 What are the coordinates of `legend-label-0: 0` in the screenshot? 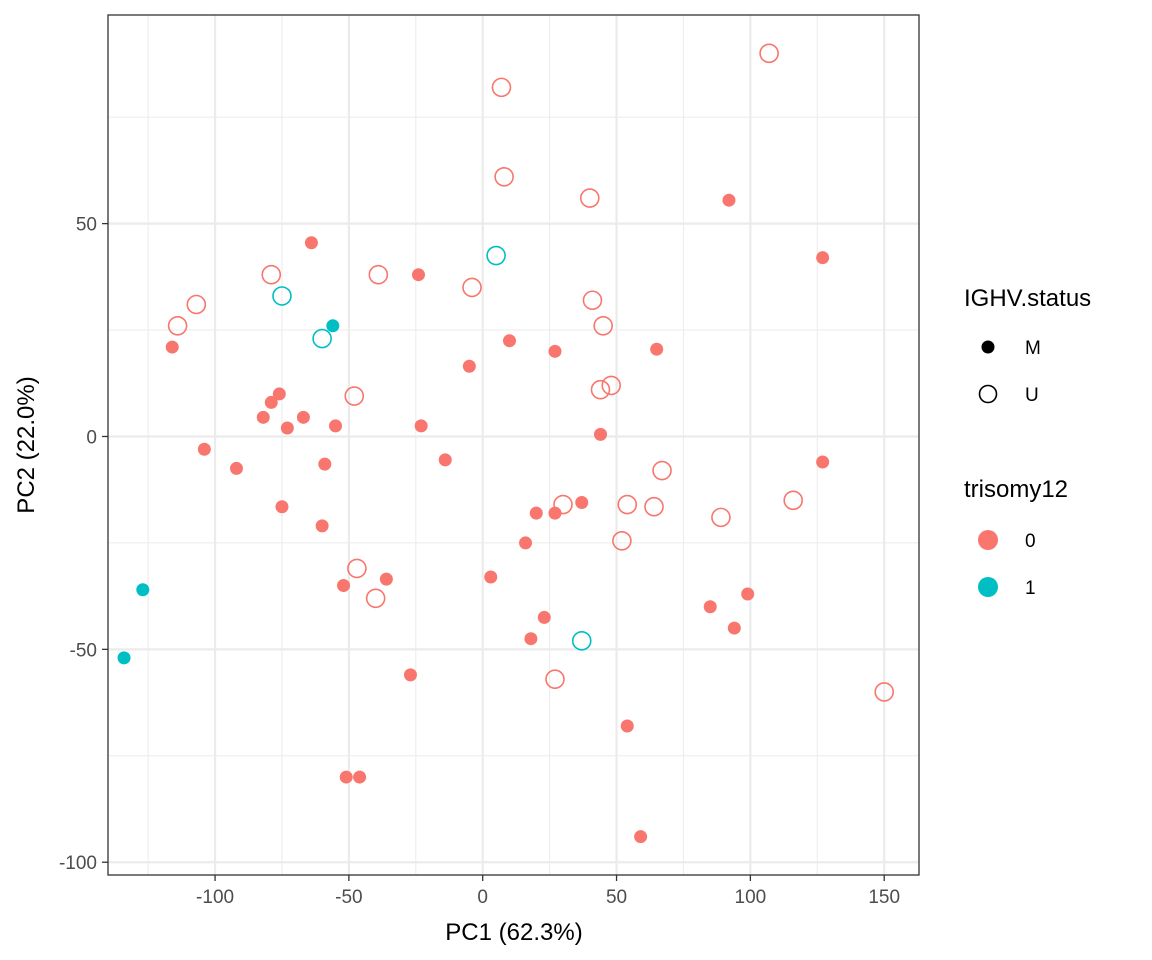 It's located at (1030, 541).